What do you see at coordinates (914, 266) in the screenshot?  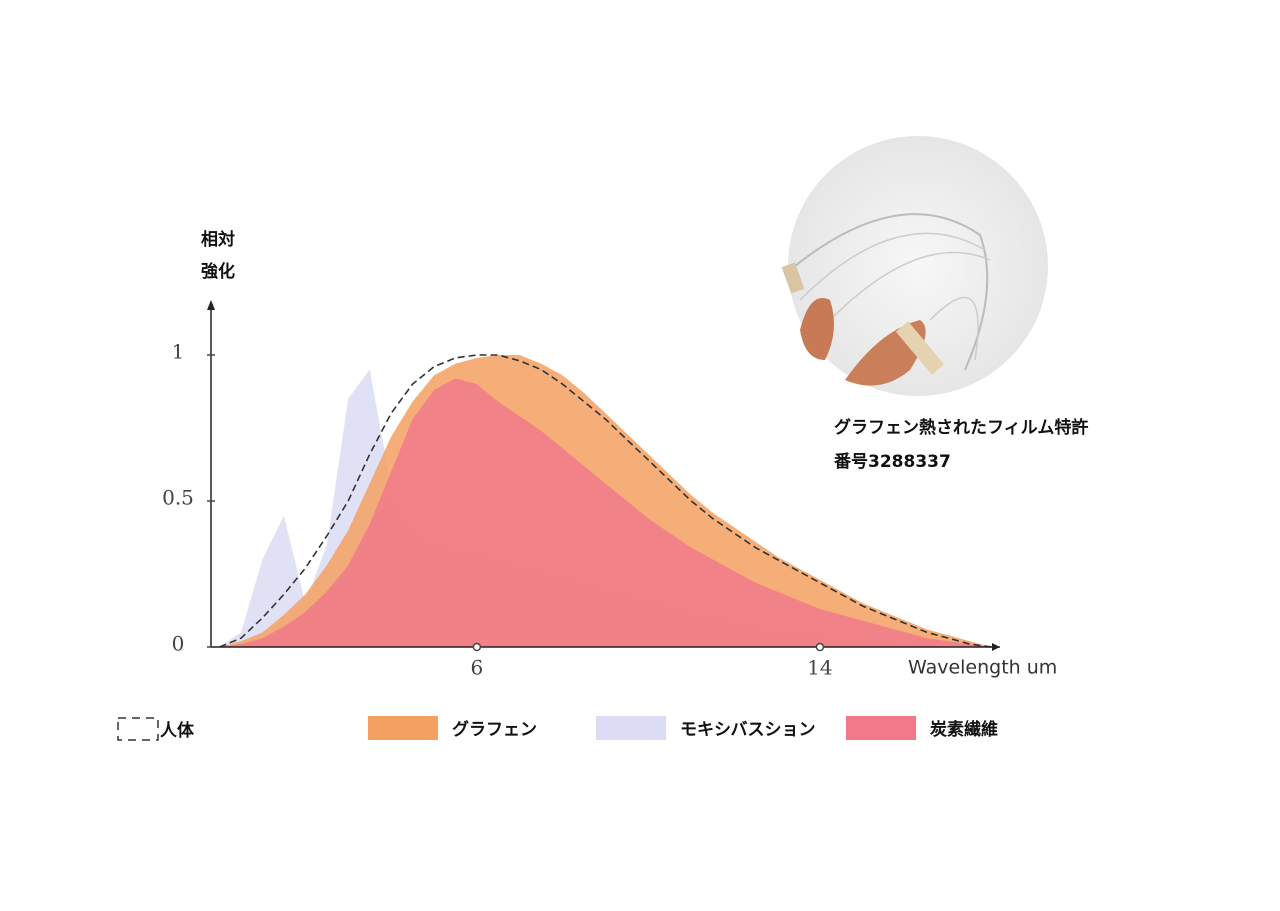 I see `photo` at bounding box center [914, 266].